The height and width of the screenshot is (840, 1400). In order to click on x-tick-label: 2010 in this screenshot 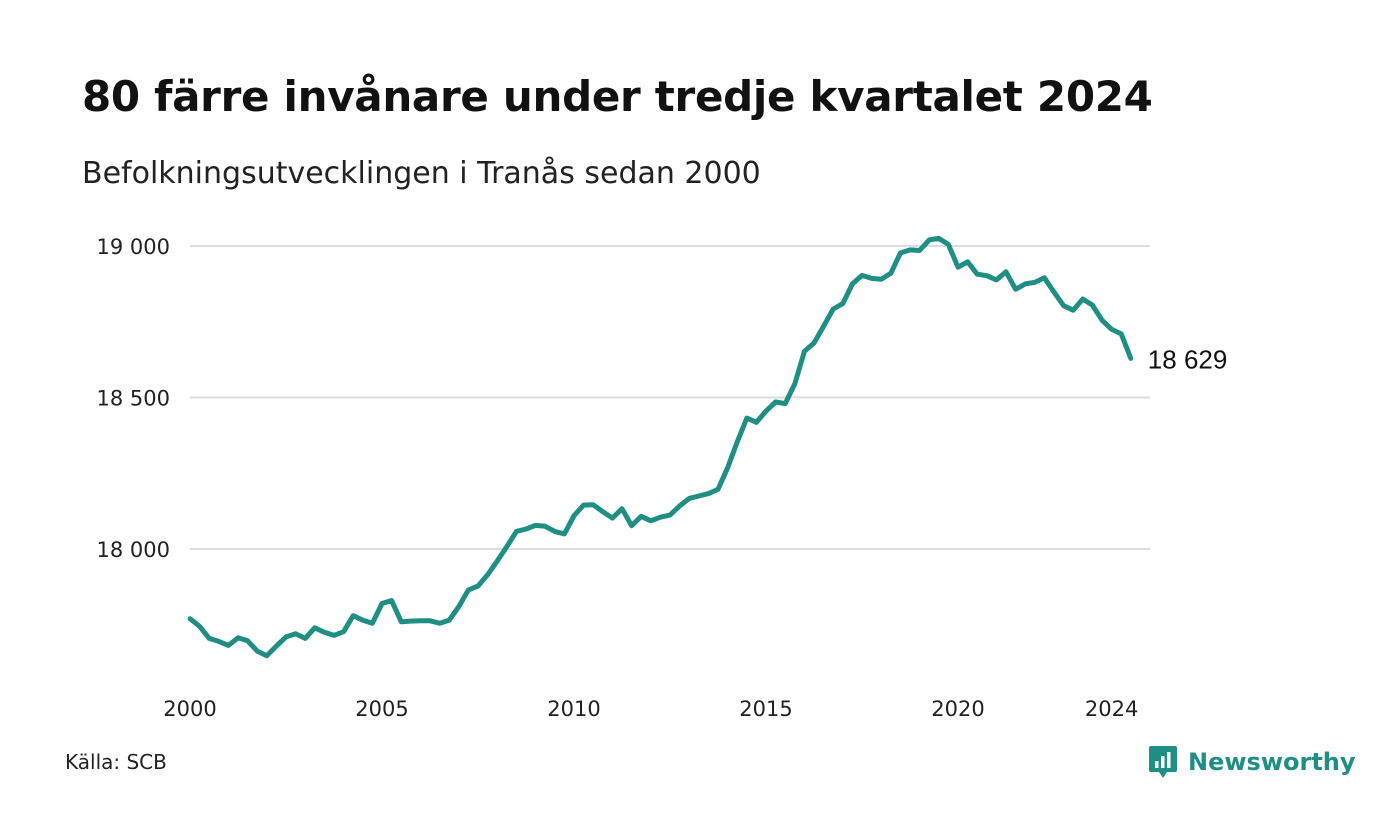, I will do `click(573, 709)`.